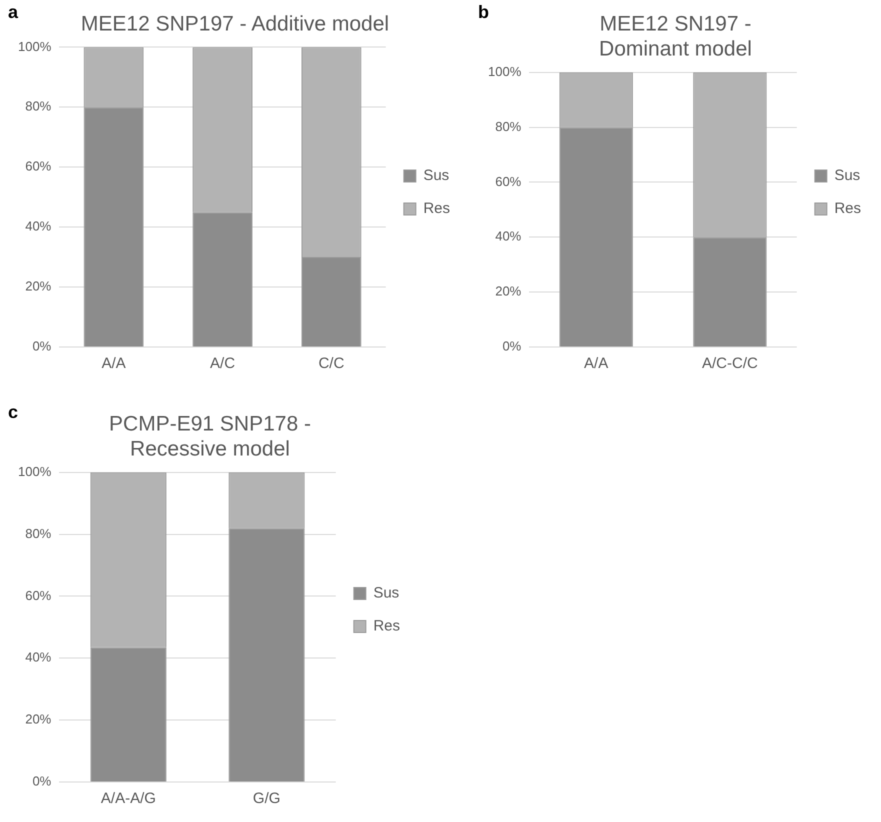 Image resolution: width=881 pixels, height=822 pixels. Describe the element at coordinates (235, 24) in the screenshot. I see `chart-title: MEE12 SNP197 - Additive model` at that location.